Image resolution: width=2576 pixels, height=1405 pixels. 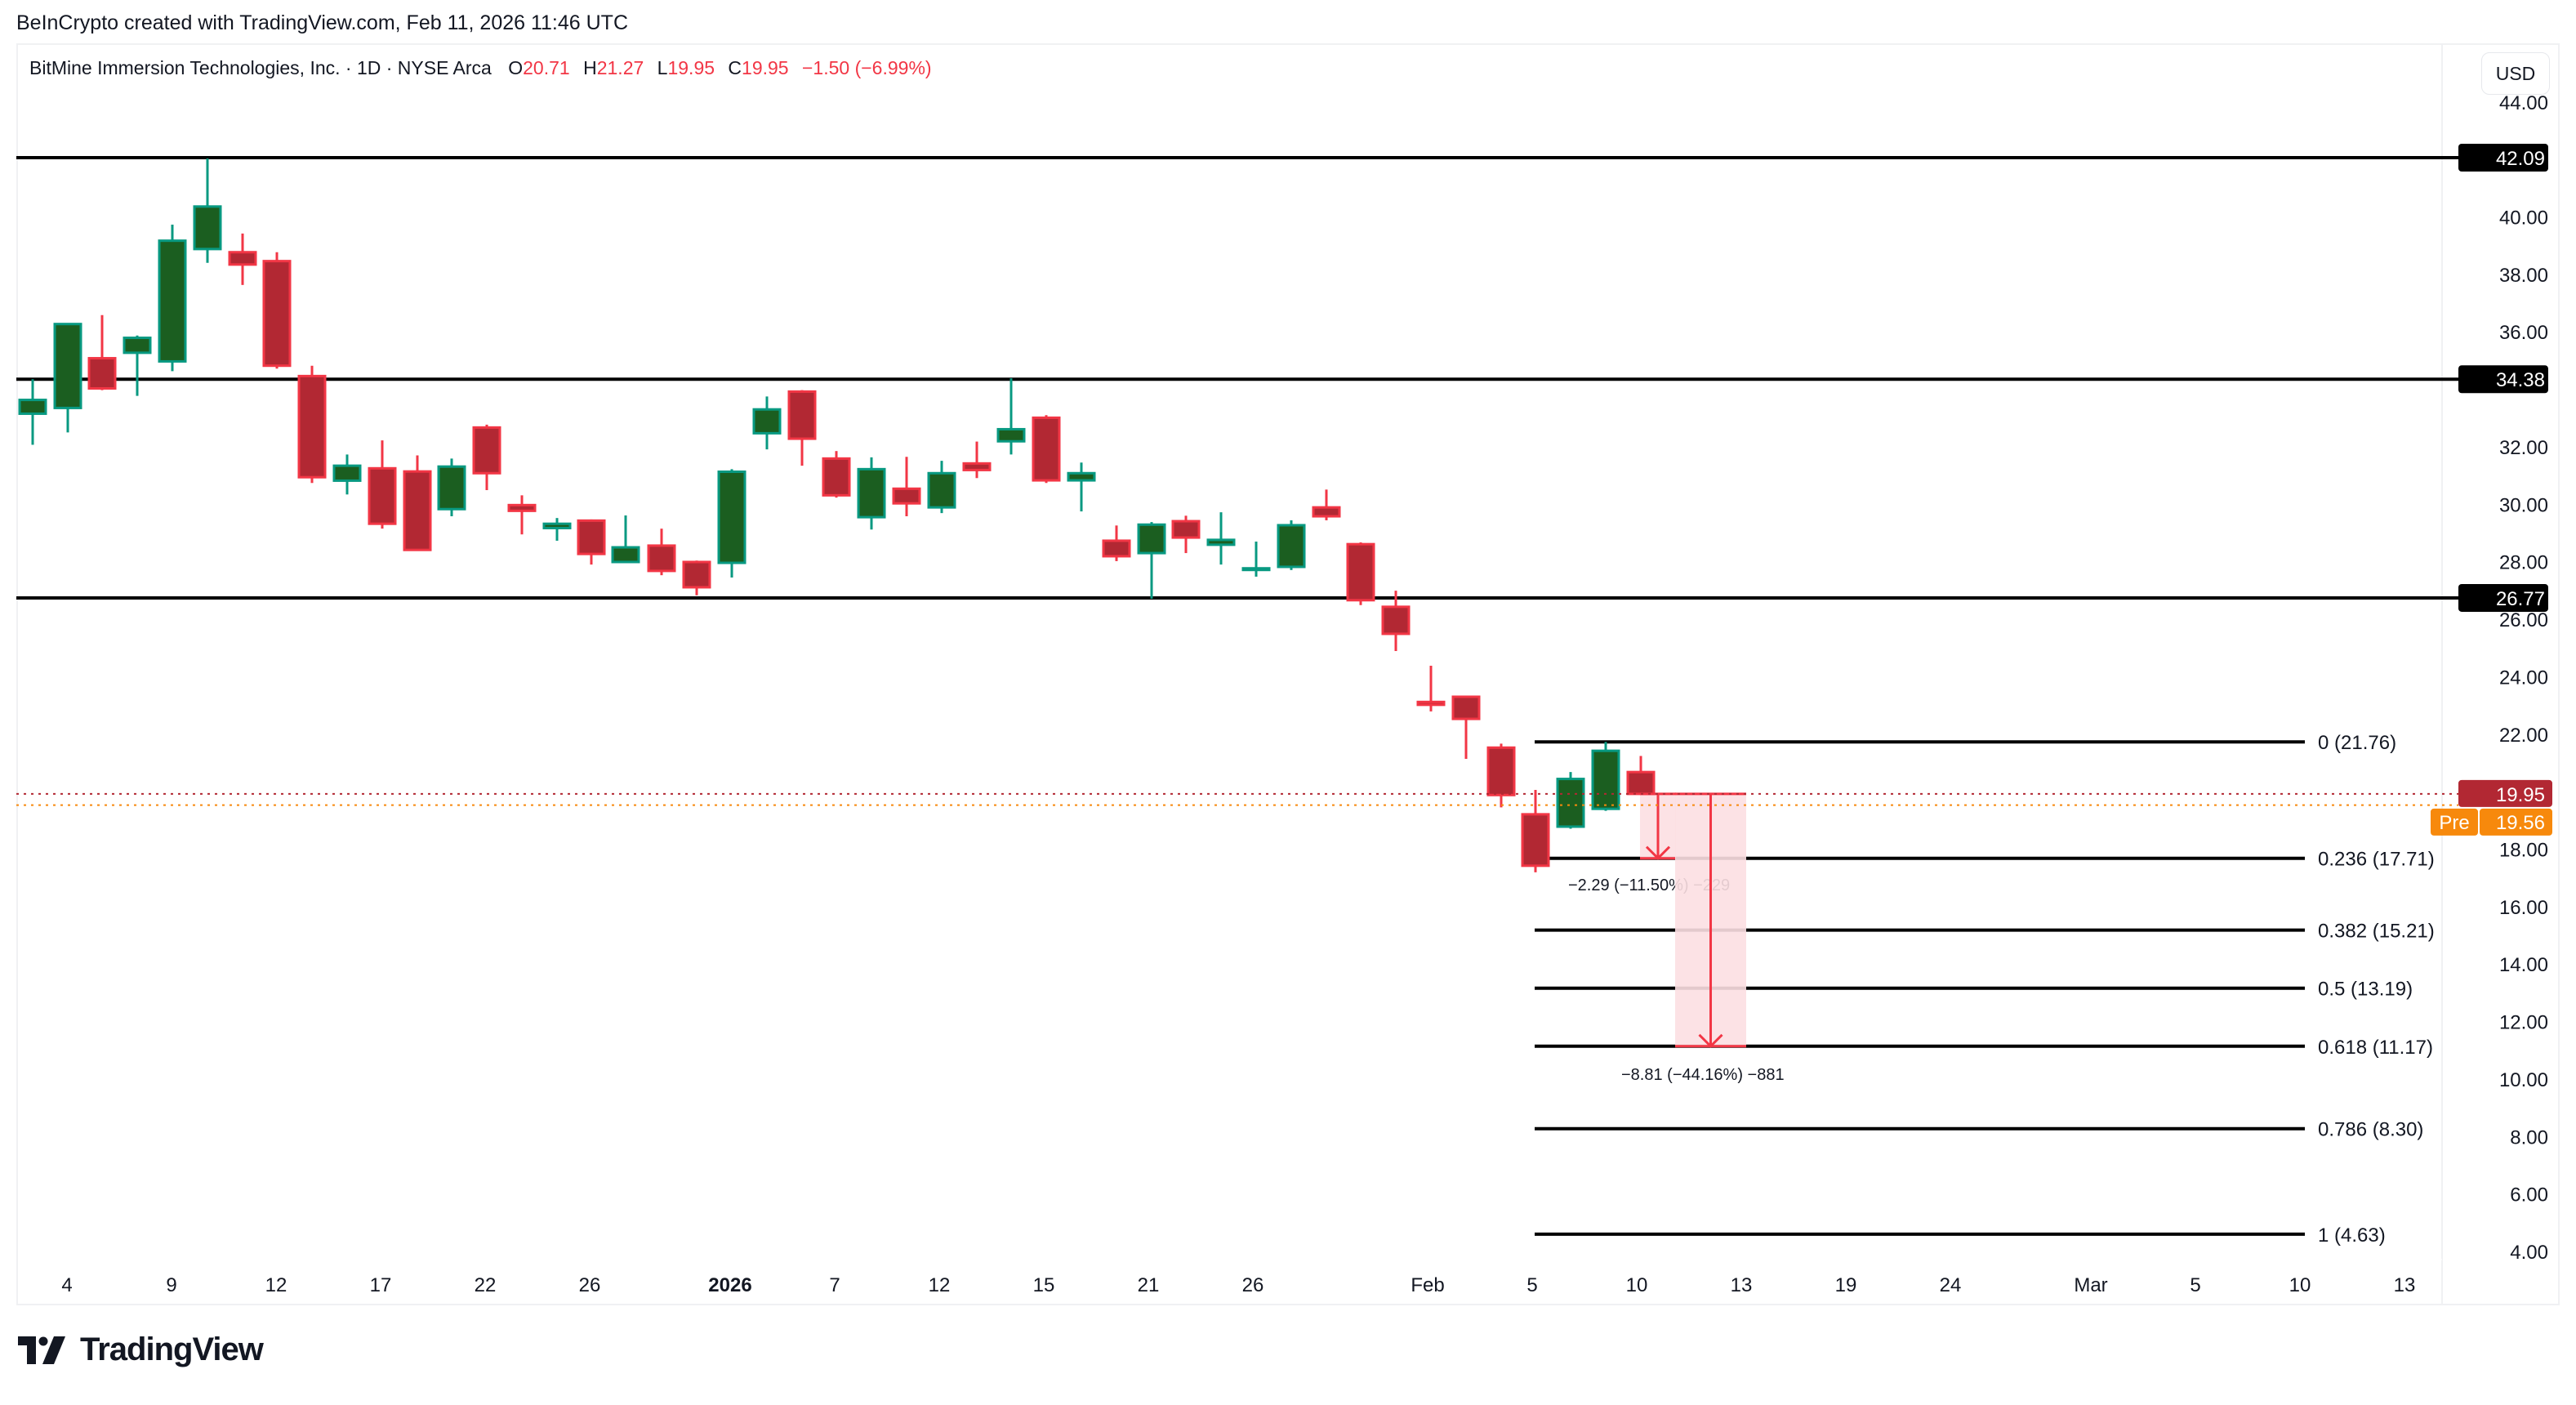 What do you see at coordinates (2520, 380) in the screenshot?
I see `horizontal-level-price: 34.38` at bounding box center [2520, 380].